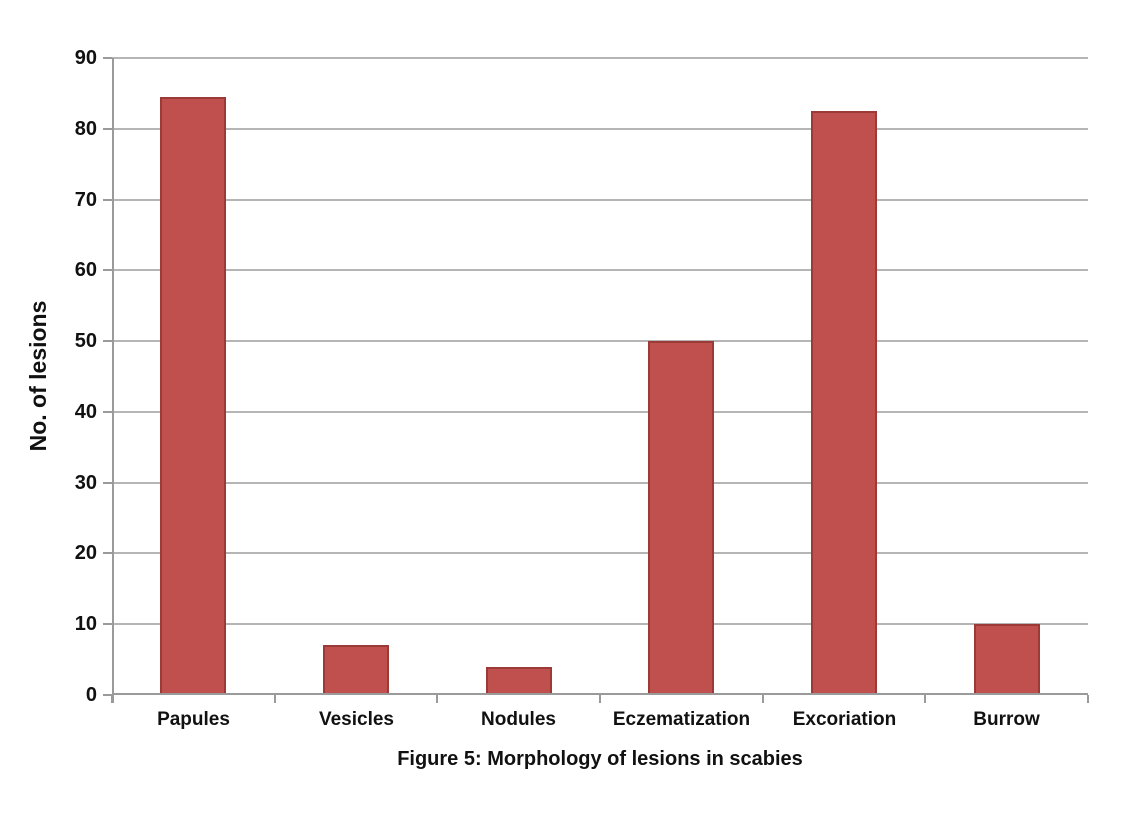  What do you see at coordinates (844, 719) in the screenshot?
I see `x-category-label-excoriation: Excoriation` at bounding box center [844, 719].